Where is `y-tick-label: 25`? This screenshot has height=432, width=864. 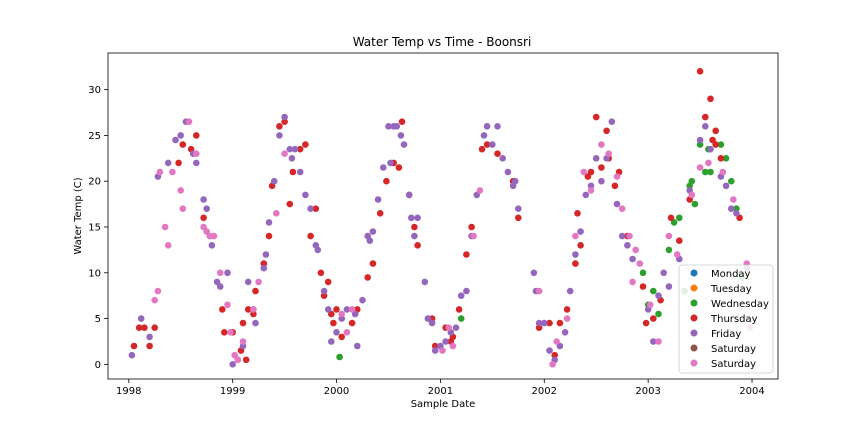 y-tick-label: 25 is located at coordinates (94, 136).